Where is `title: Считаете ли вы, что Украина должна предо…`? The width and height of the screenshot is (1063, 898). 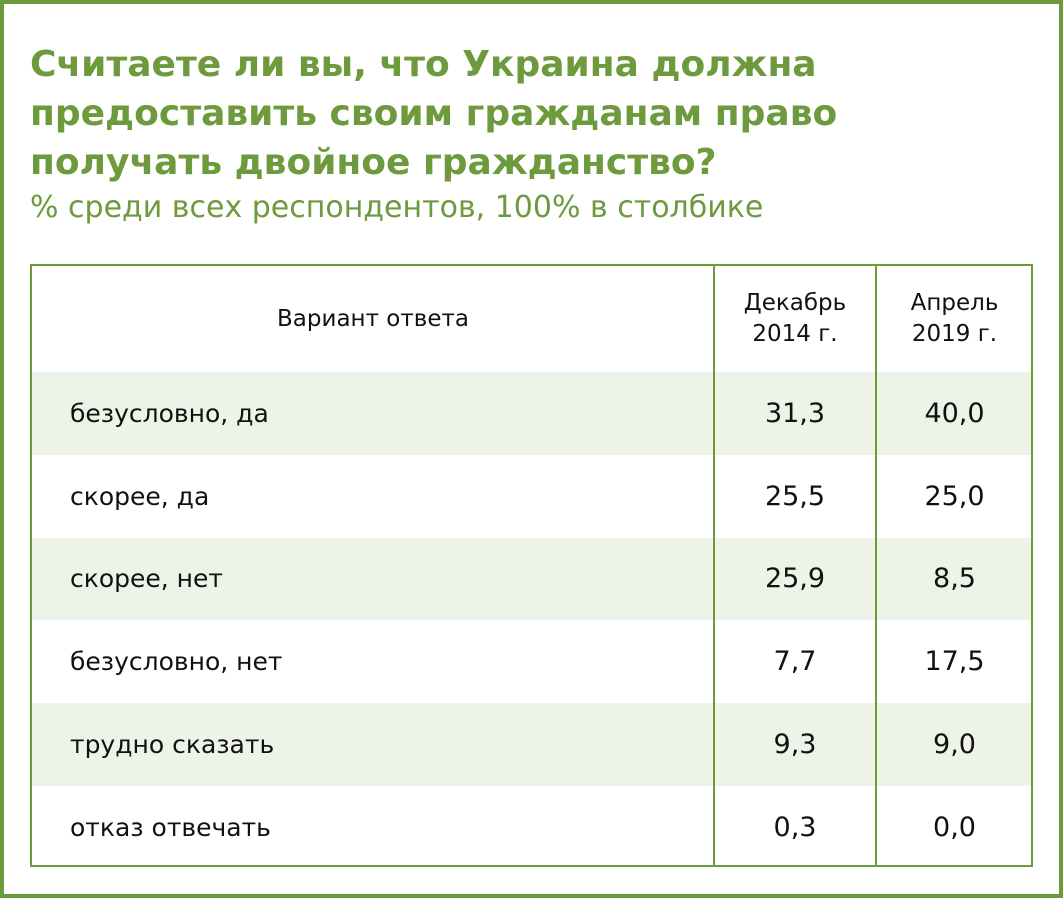
title: Считаете ли вы, что Украина должна предо… is located at coordinates (434, 113).